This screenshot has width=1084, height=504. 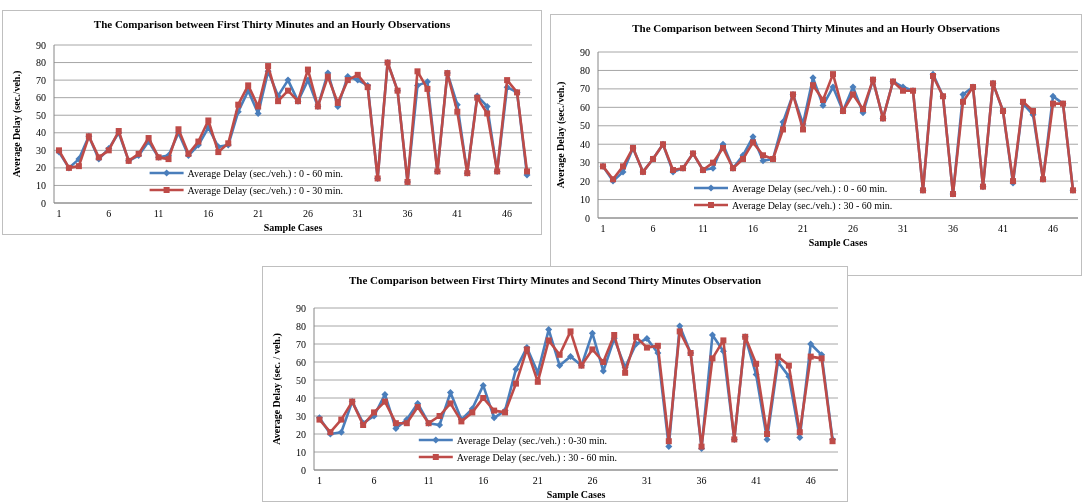 What do you see at coordinates (816, 28) in the screenshot?
I see `chart-title: The Comparison between Second Thirty Minutes and an Hourly Observations` at bounding box center [816, 28].